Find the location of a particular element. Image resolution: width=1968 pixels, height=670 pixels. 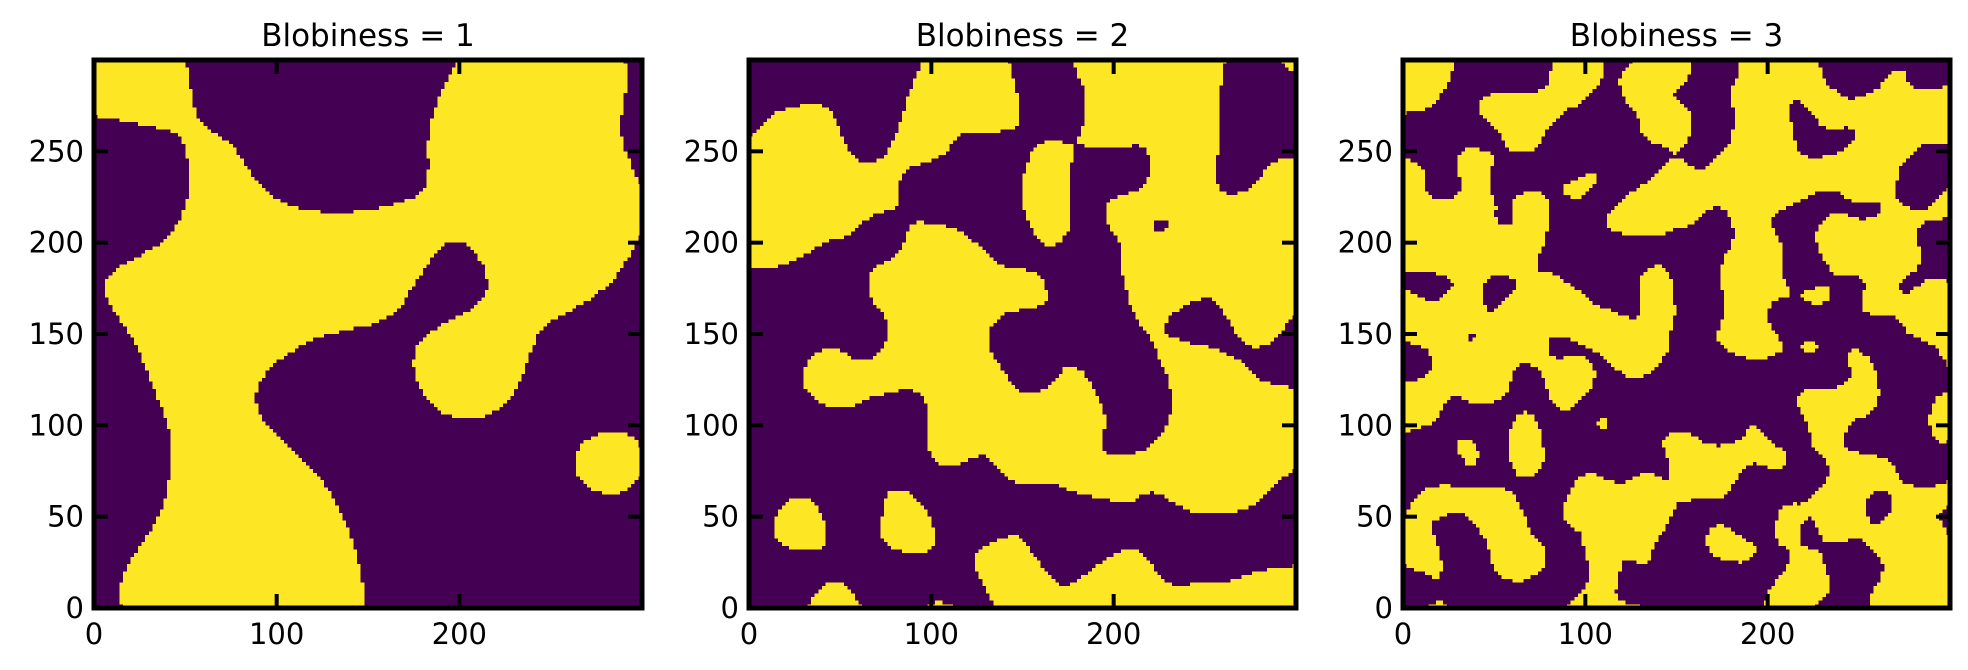

panel-title: Blobiness = 1 is located at coordinates (368, 36).